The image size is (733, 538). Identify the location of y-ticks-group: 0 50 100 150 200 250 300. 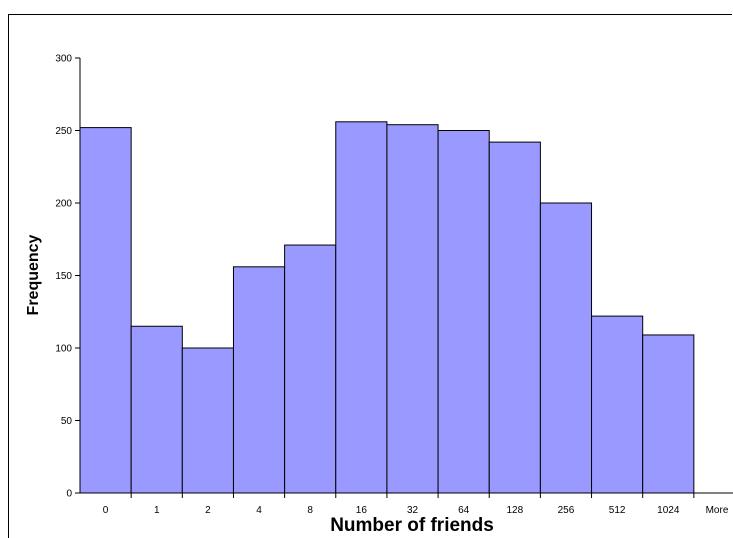
(67, 277).